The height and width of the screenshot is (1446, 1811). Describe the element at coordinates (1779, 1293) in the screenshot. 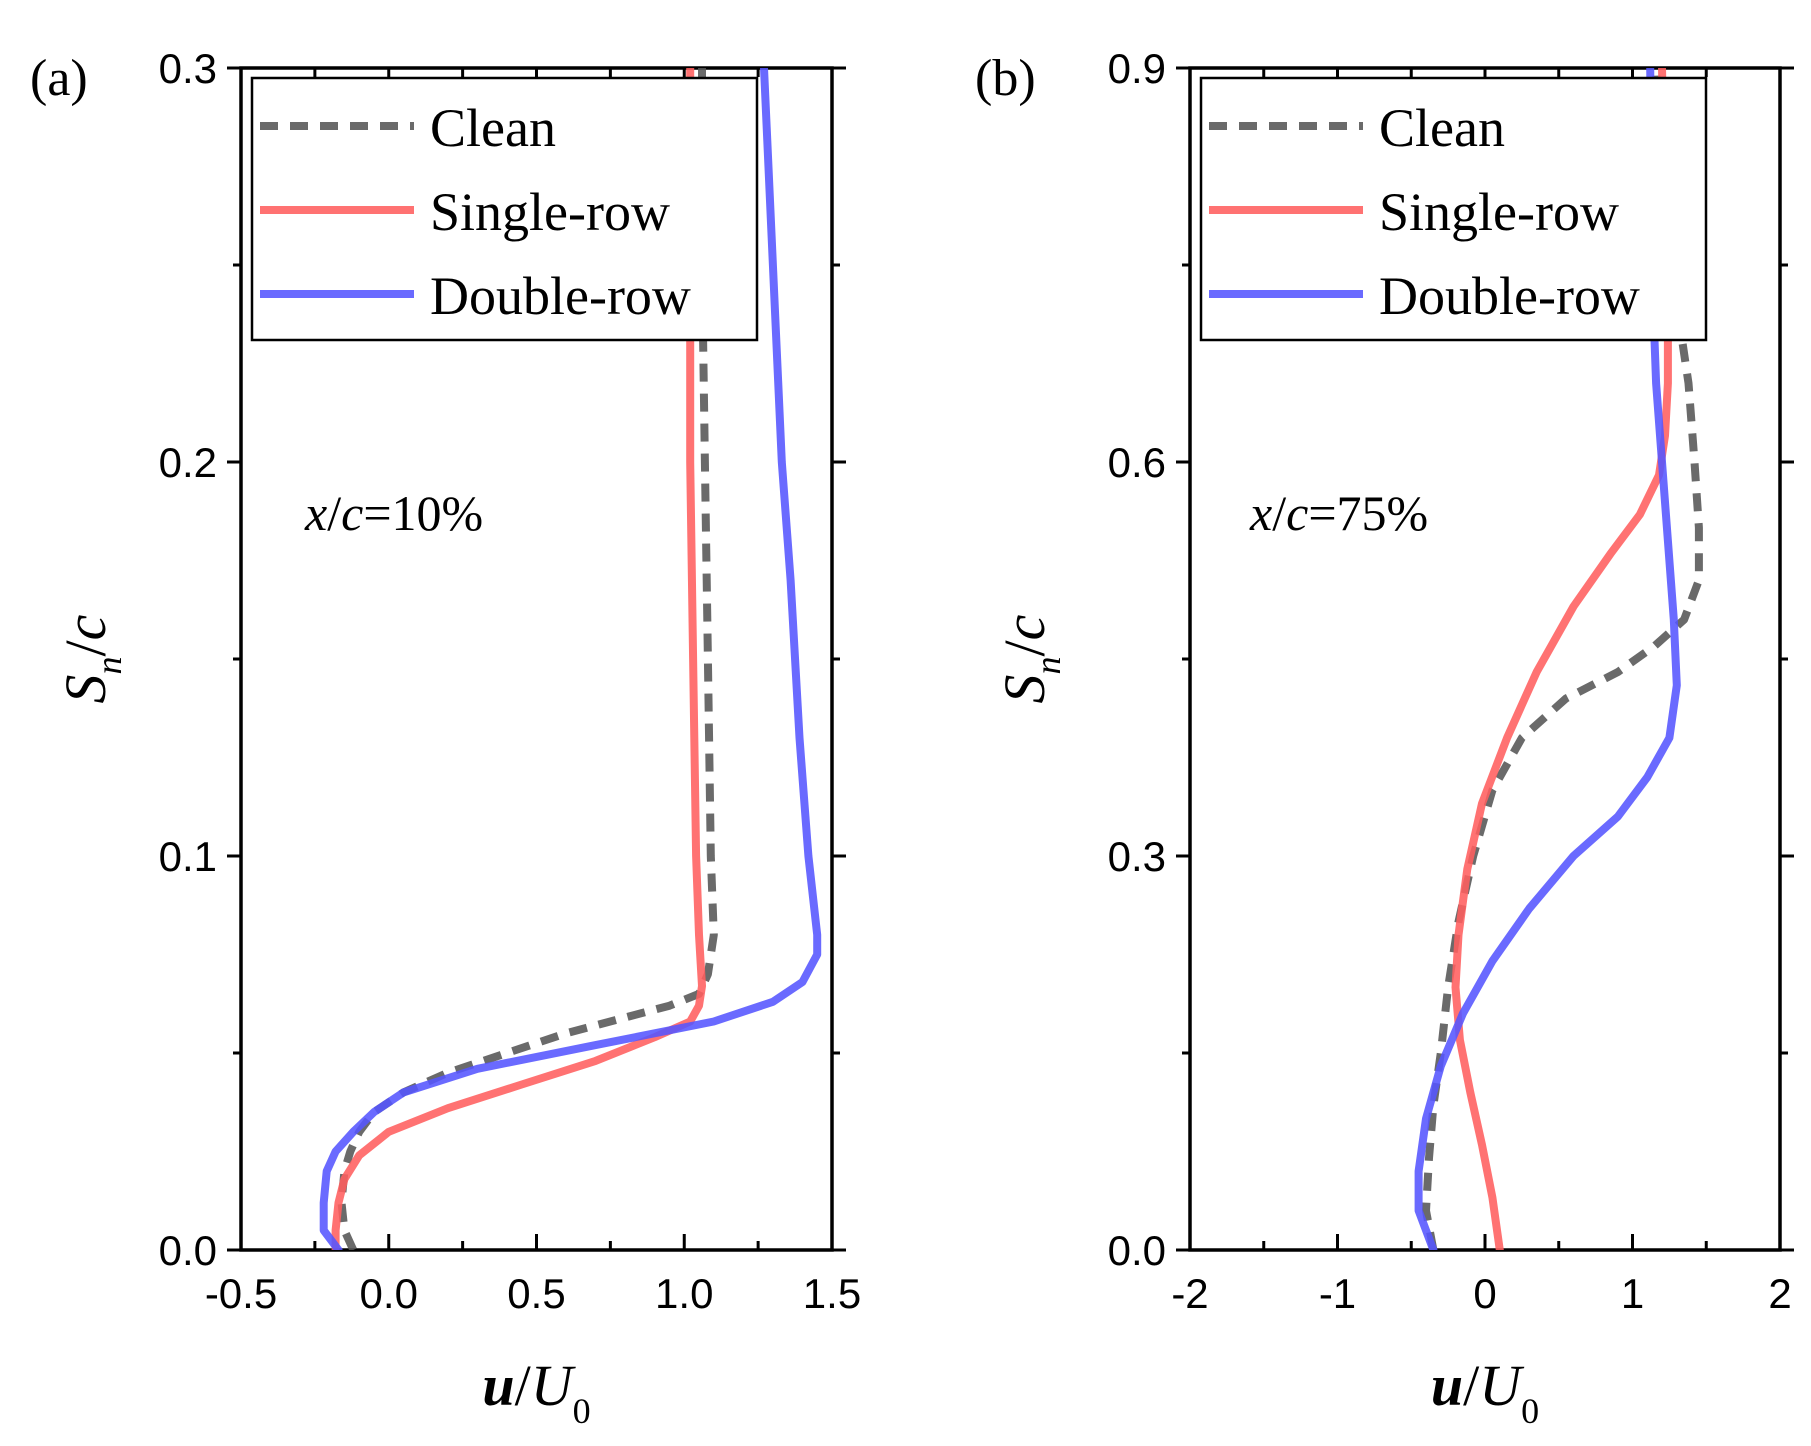

I see `x-tick-label: 2` at that location.